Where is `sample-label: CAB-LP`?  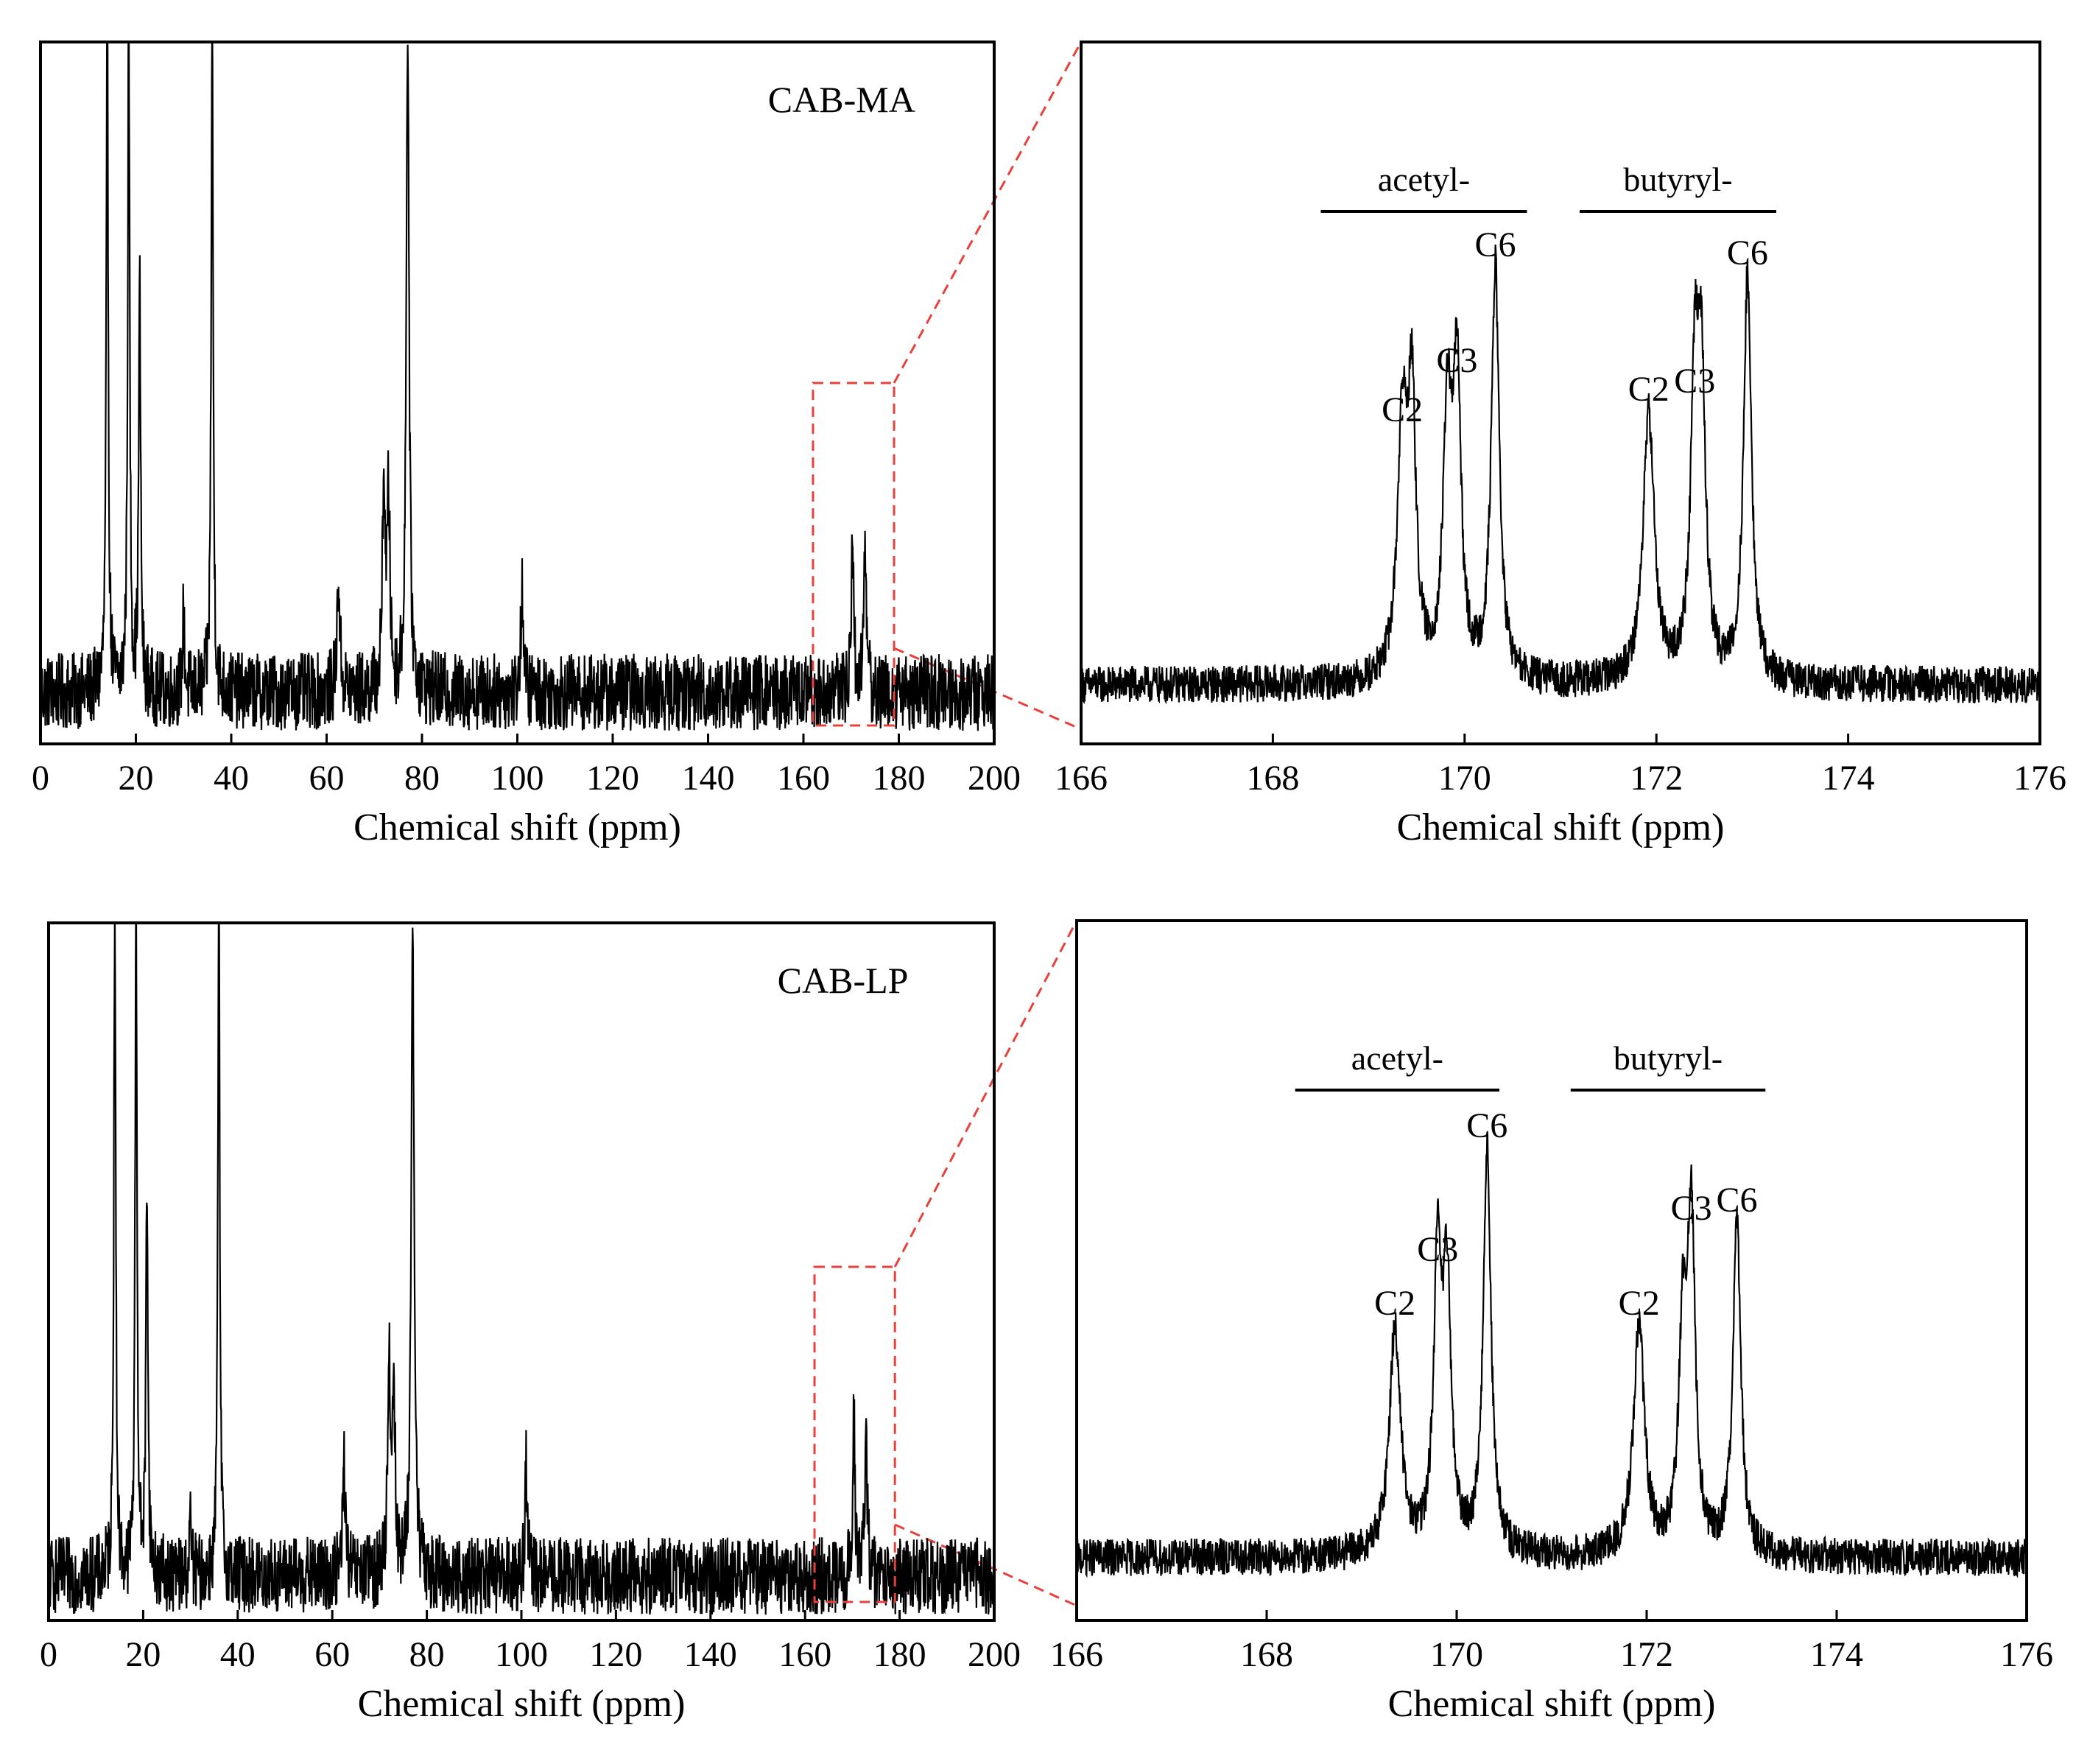
sample-label: CAB-LP is located at coordinates (843, 980).